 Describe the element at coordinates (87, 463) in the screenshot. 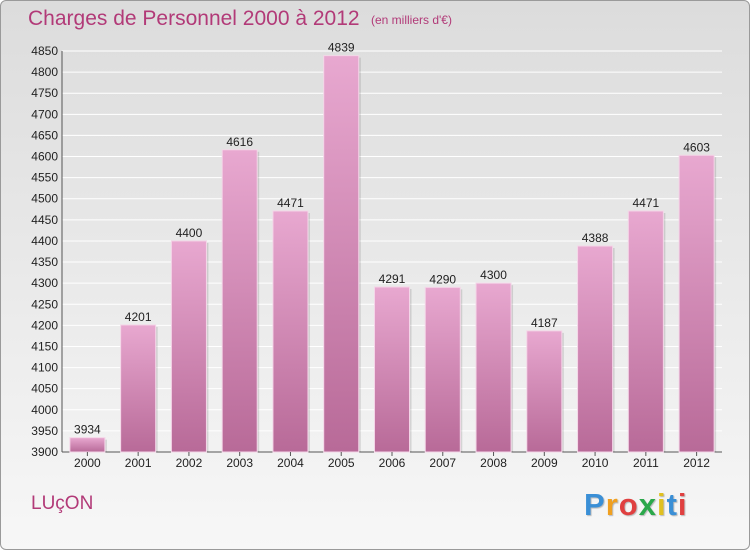

I see `x-tick-label: 2000` at that location.